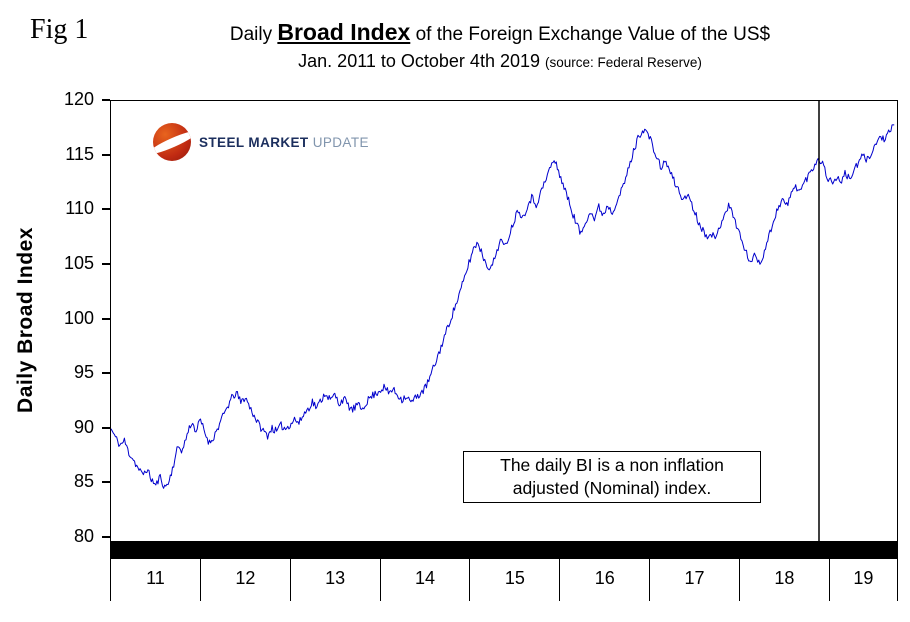 This screenshot has width=910, height=622. Describe the element at coordinates (78, 262) in the screenshot. I see `y-tick-label: 105` at that location.